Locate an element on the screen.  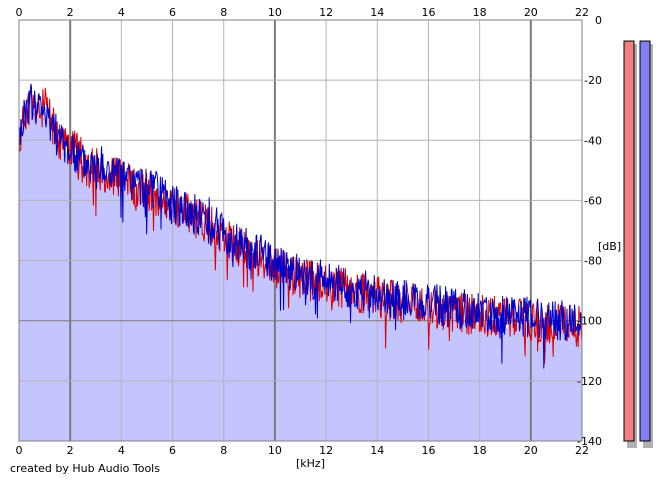
y-tick-label: -120 is located at coordinates (589, 381).